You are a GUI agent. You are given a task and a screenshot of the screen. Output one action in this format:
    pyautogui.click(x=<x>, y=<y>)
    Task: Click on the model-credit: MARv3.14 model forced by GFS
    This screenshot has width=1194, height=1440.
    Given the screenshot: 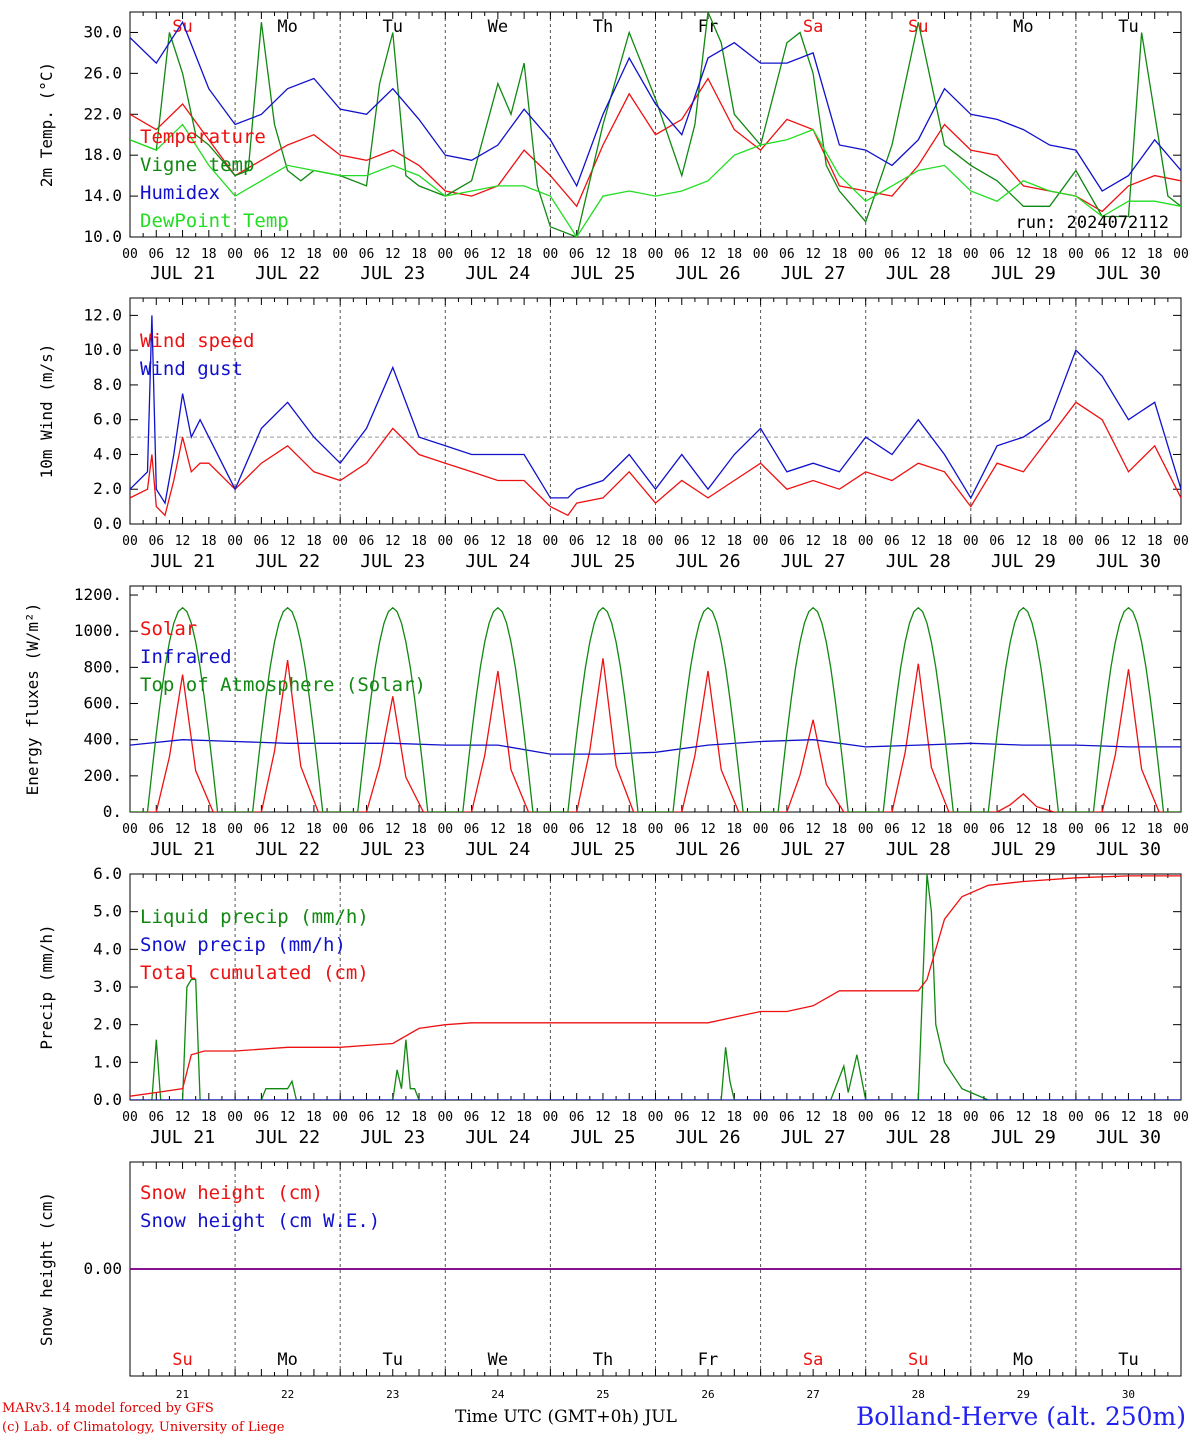 What is the action you would take?
    pyautogui.click(x=108, y=1408)
    